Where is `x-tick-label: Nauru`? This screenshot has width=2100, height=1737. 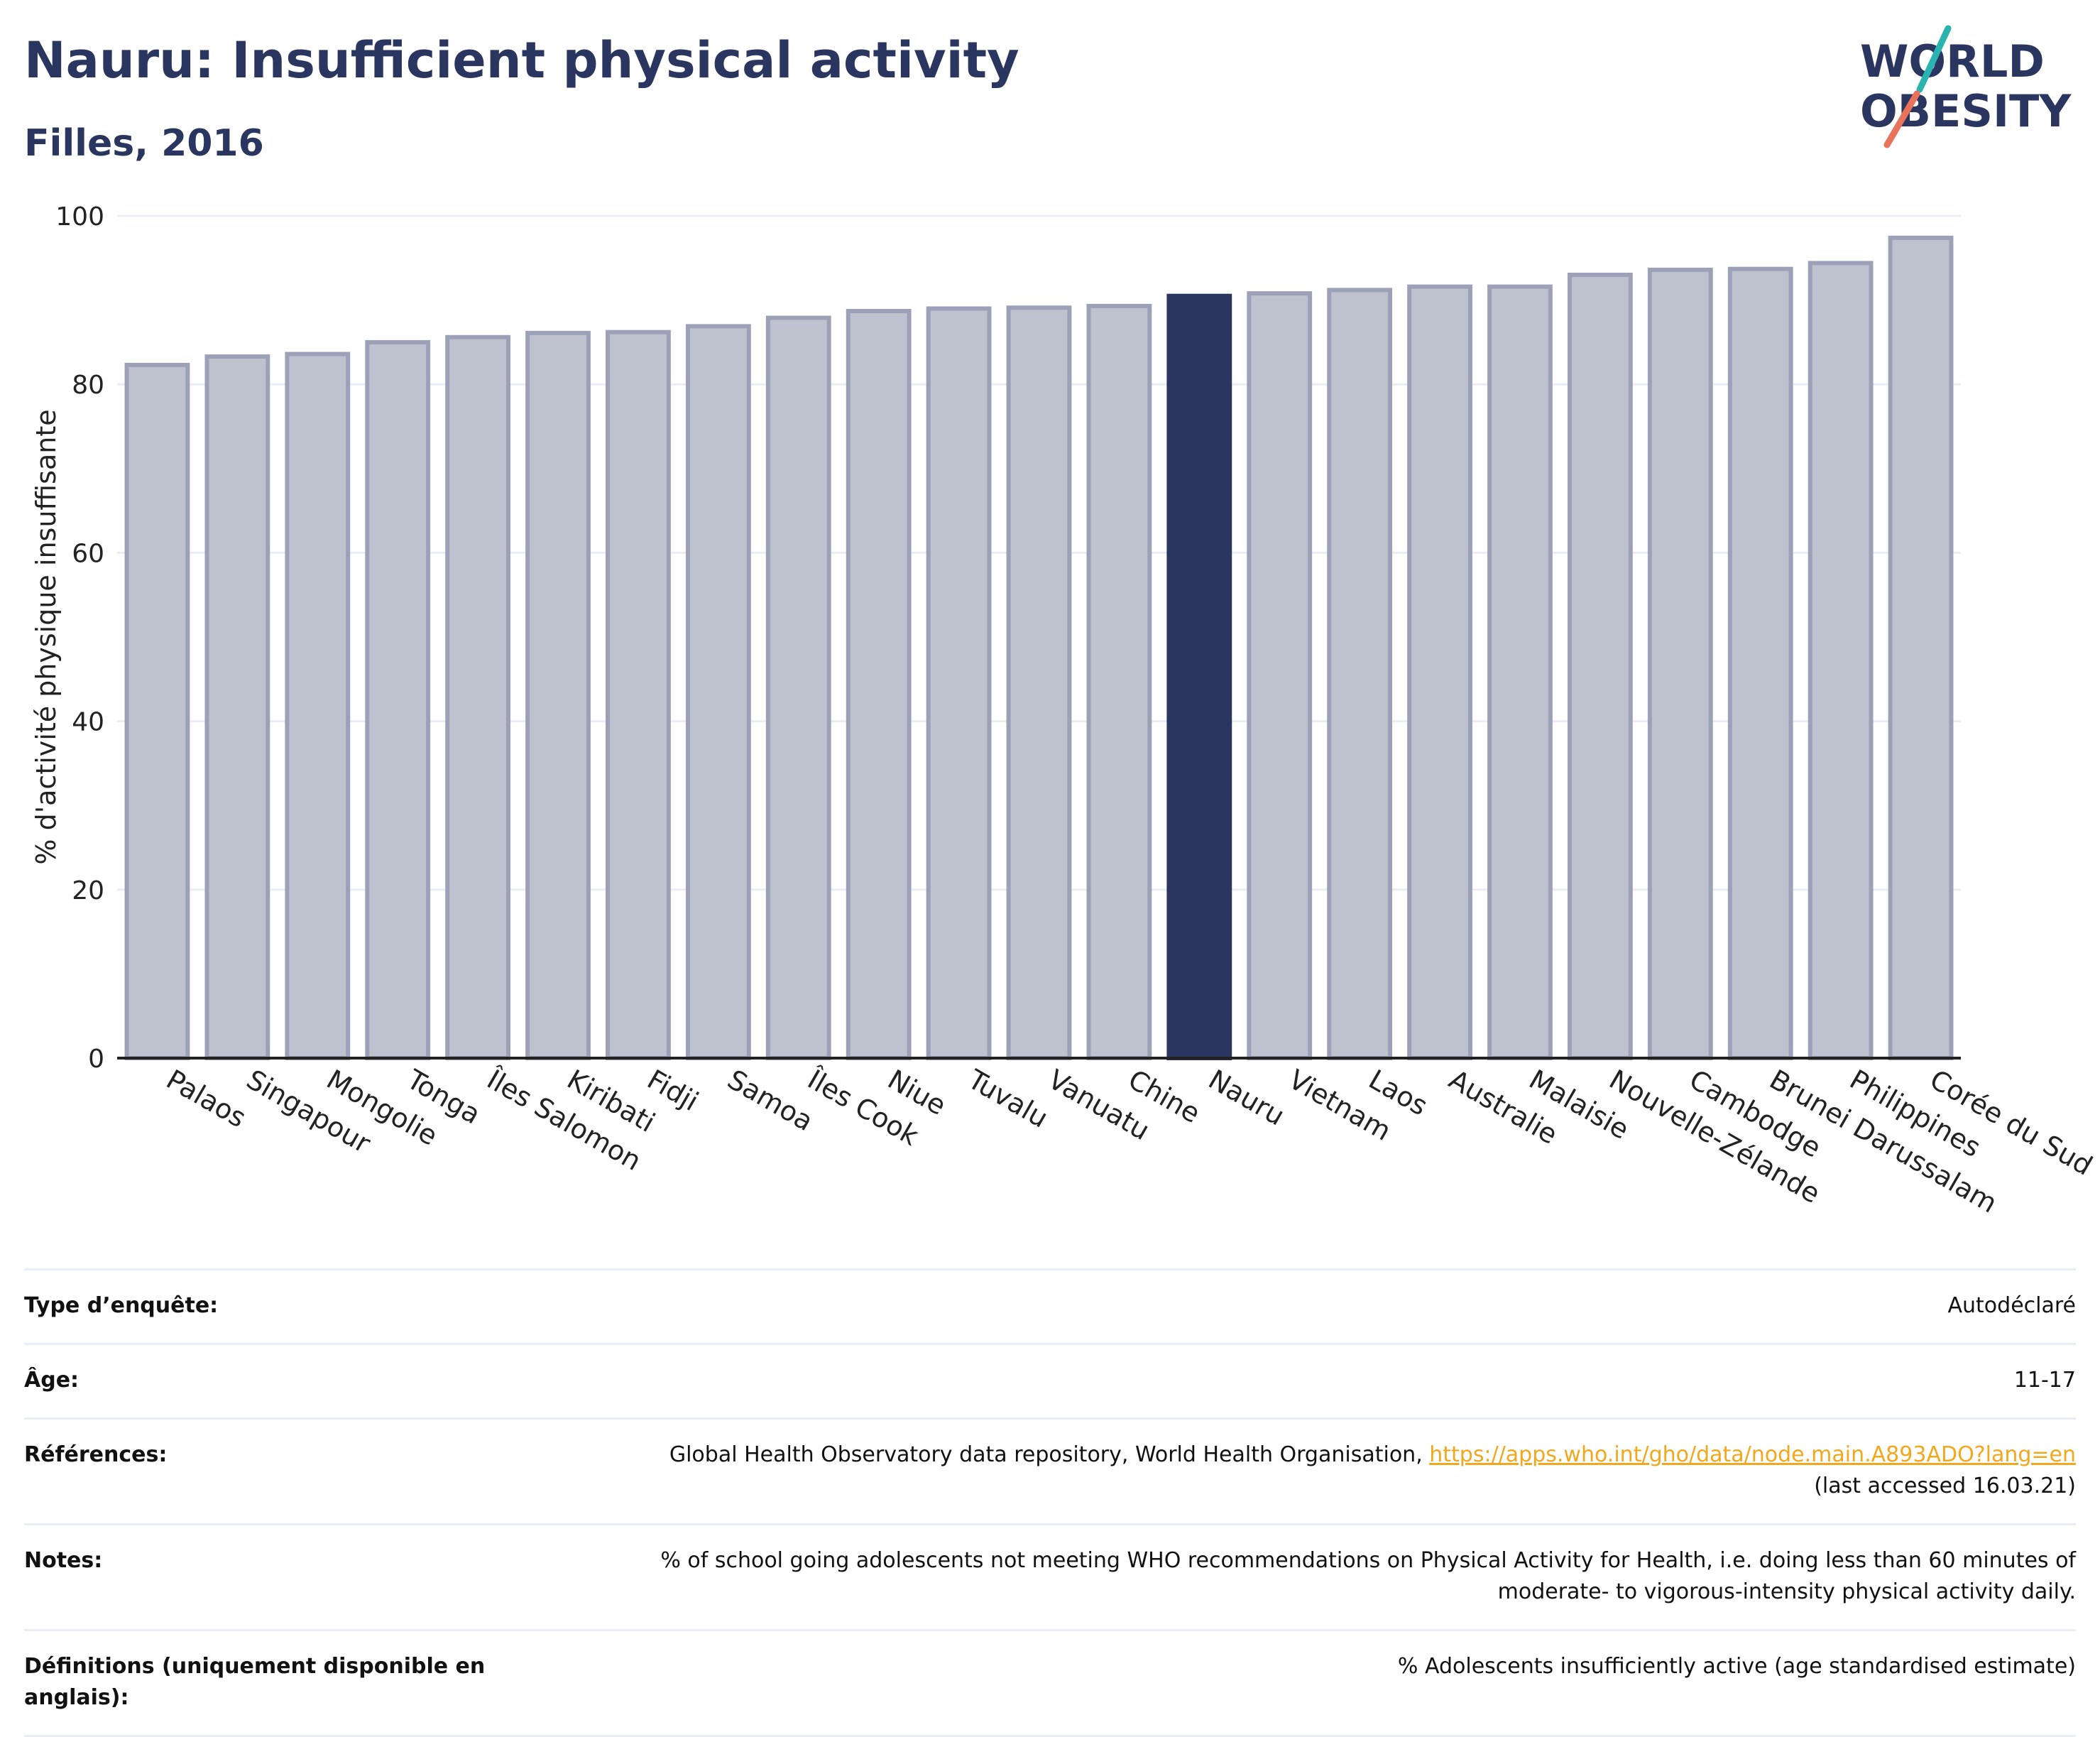 x-tick-label: Nauru is located at coordinates (1246, 1098).